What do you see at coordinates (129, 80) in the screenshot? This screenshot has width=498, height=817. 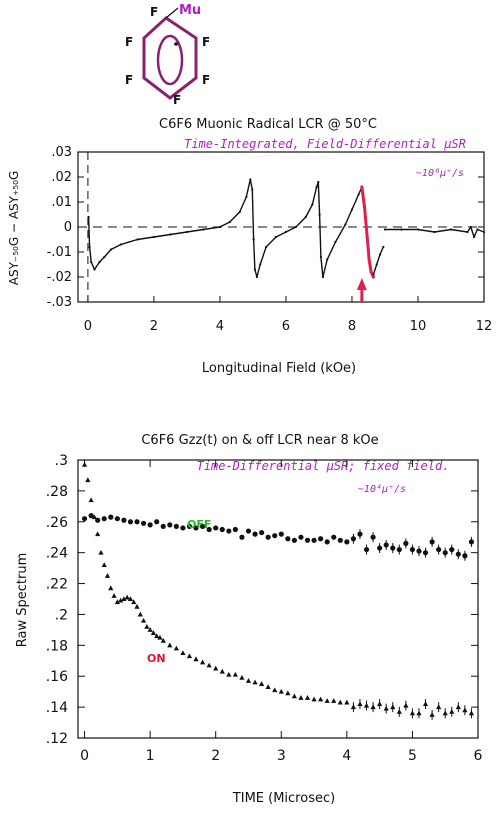 I see `atom-label-f-left-bottom: F` at bounding box center [129, 80].